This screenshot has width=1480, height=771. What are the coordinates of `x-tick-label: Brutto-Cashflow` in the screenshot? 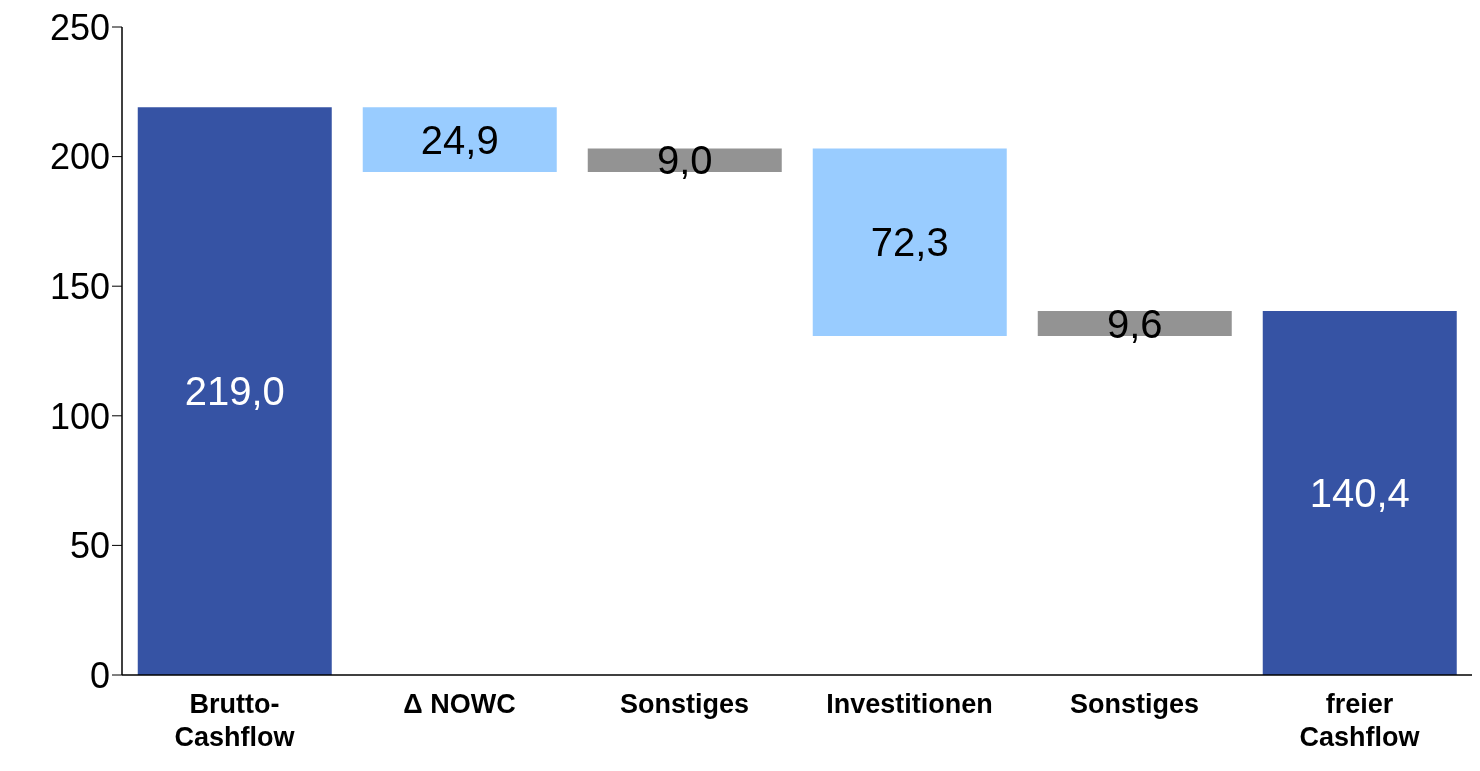 It's located at (235, 720).